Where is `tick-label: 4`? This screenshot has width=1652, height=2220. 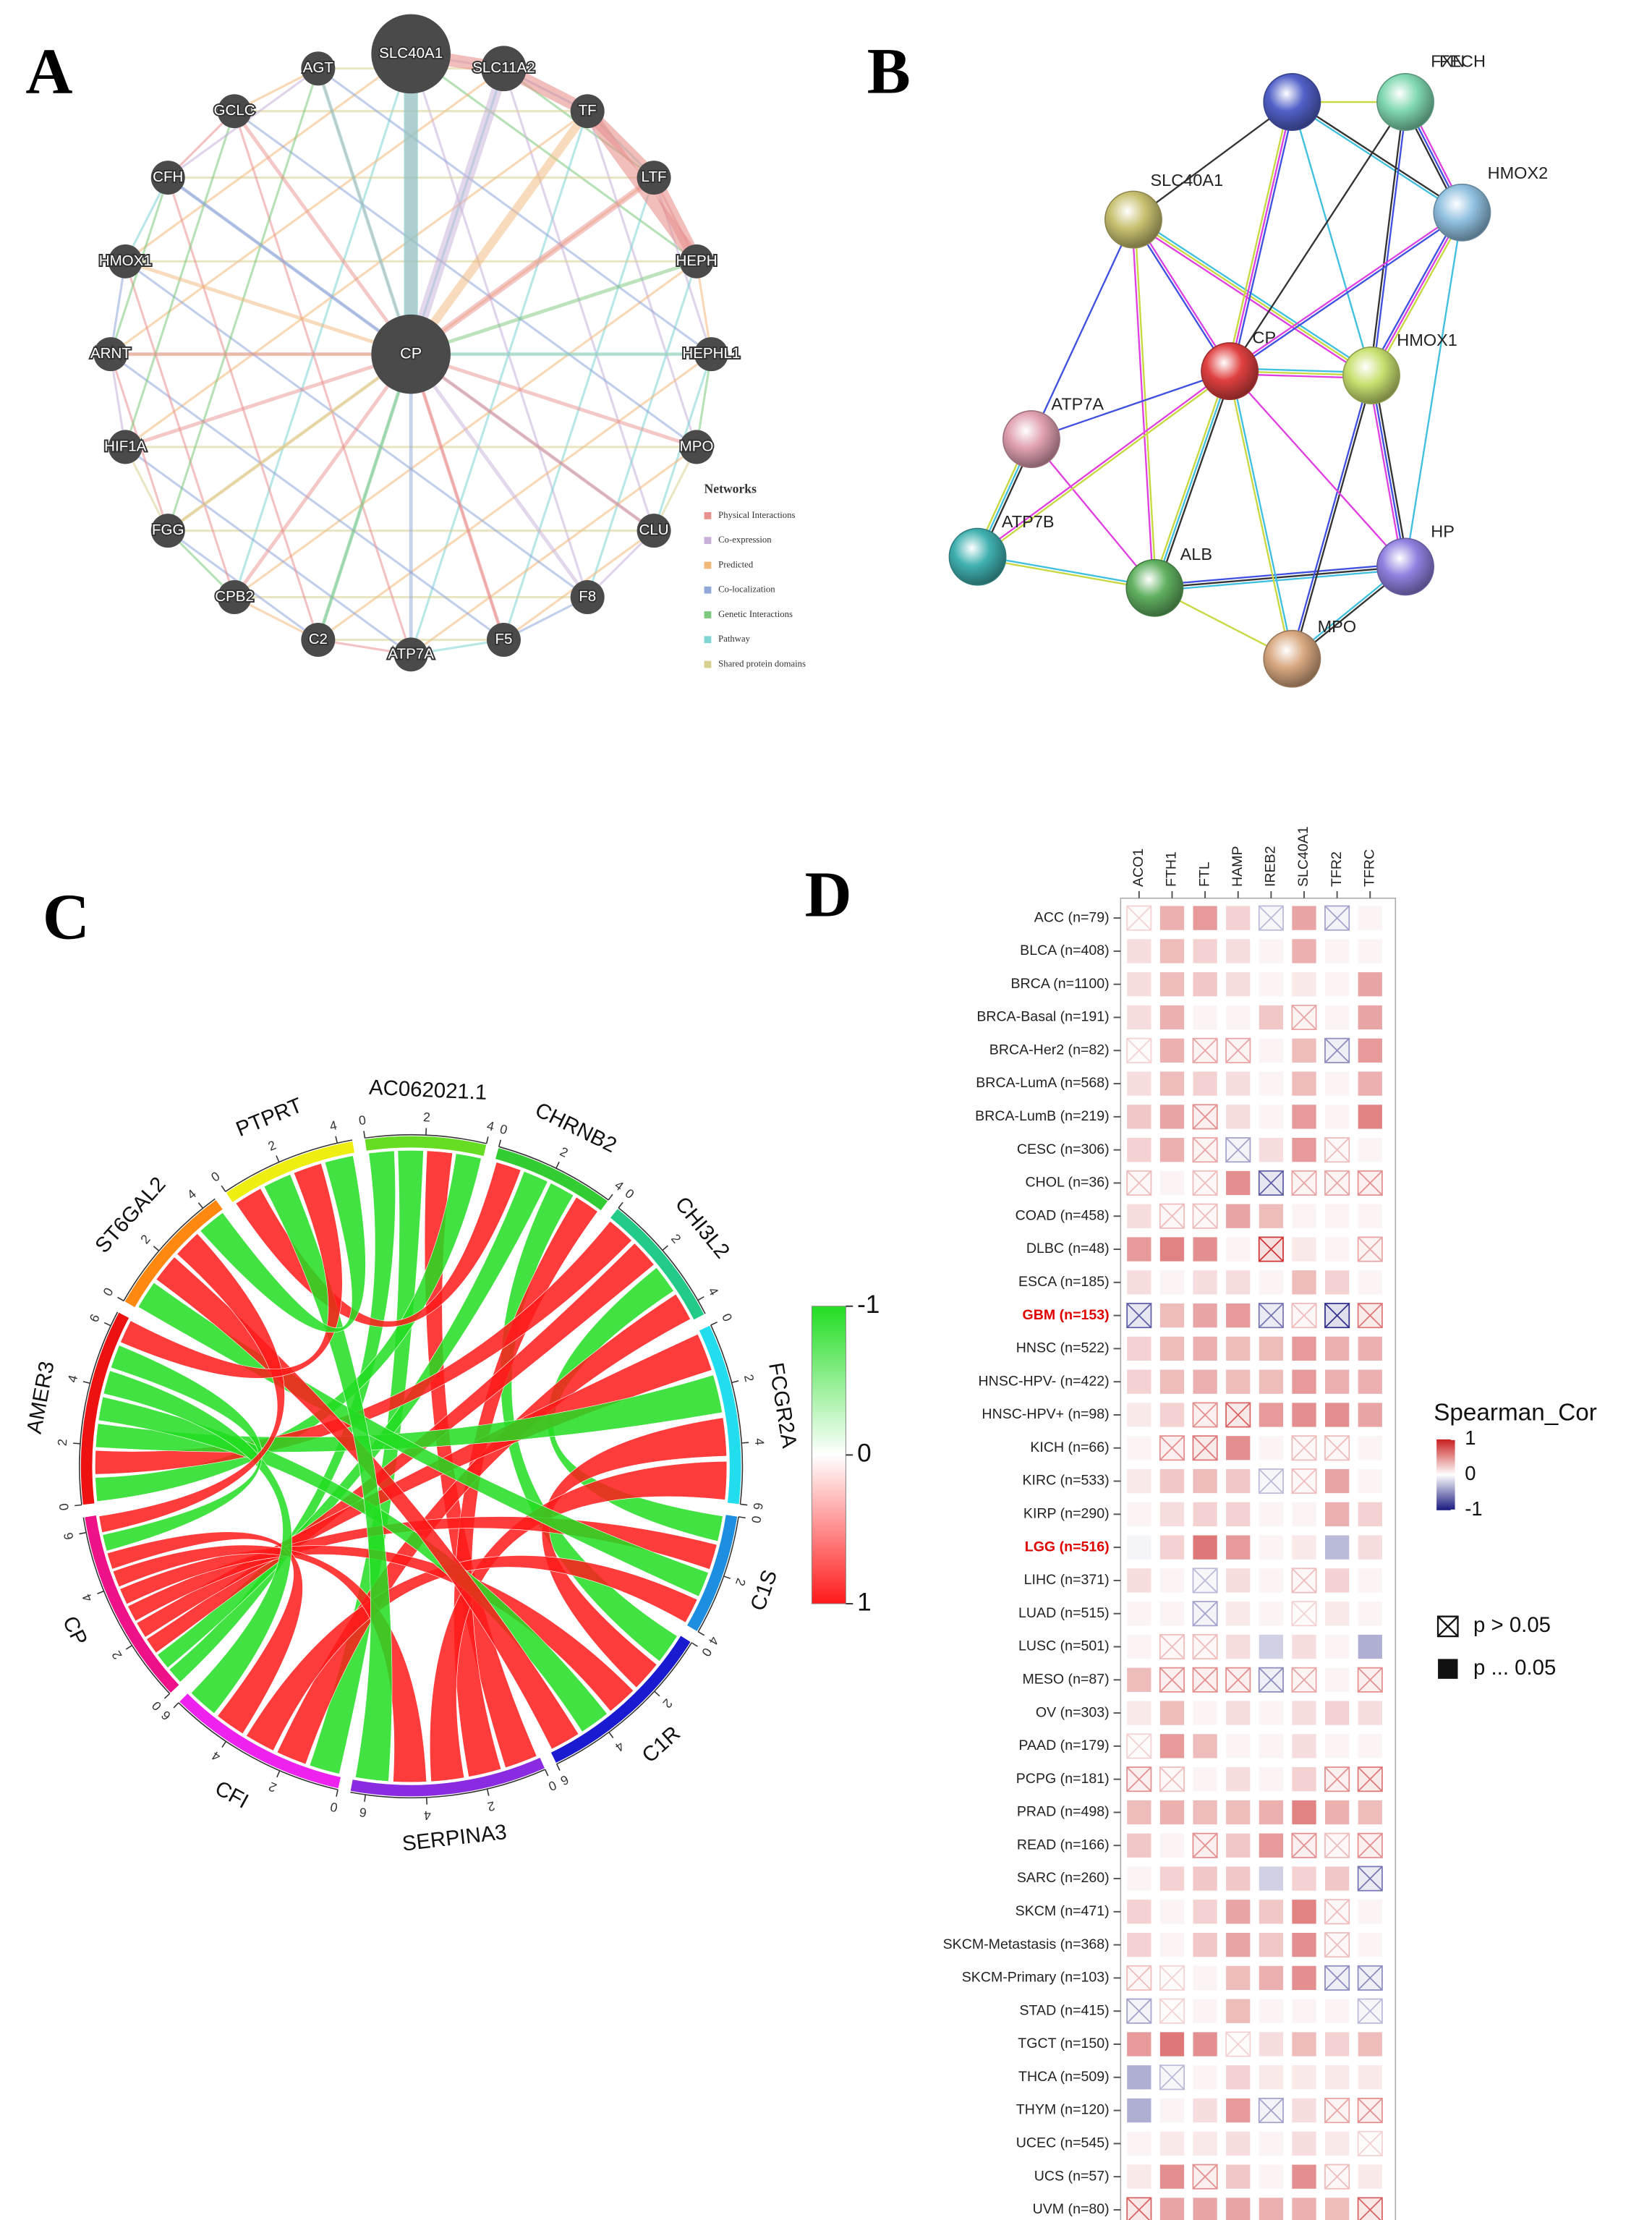 tick-label: 4 is located at coordinates (191, 1194).